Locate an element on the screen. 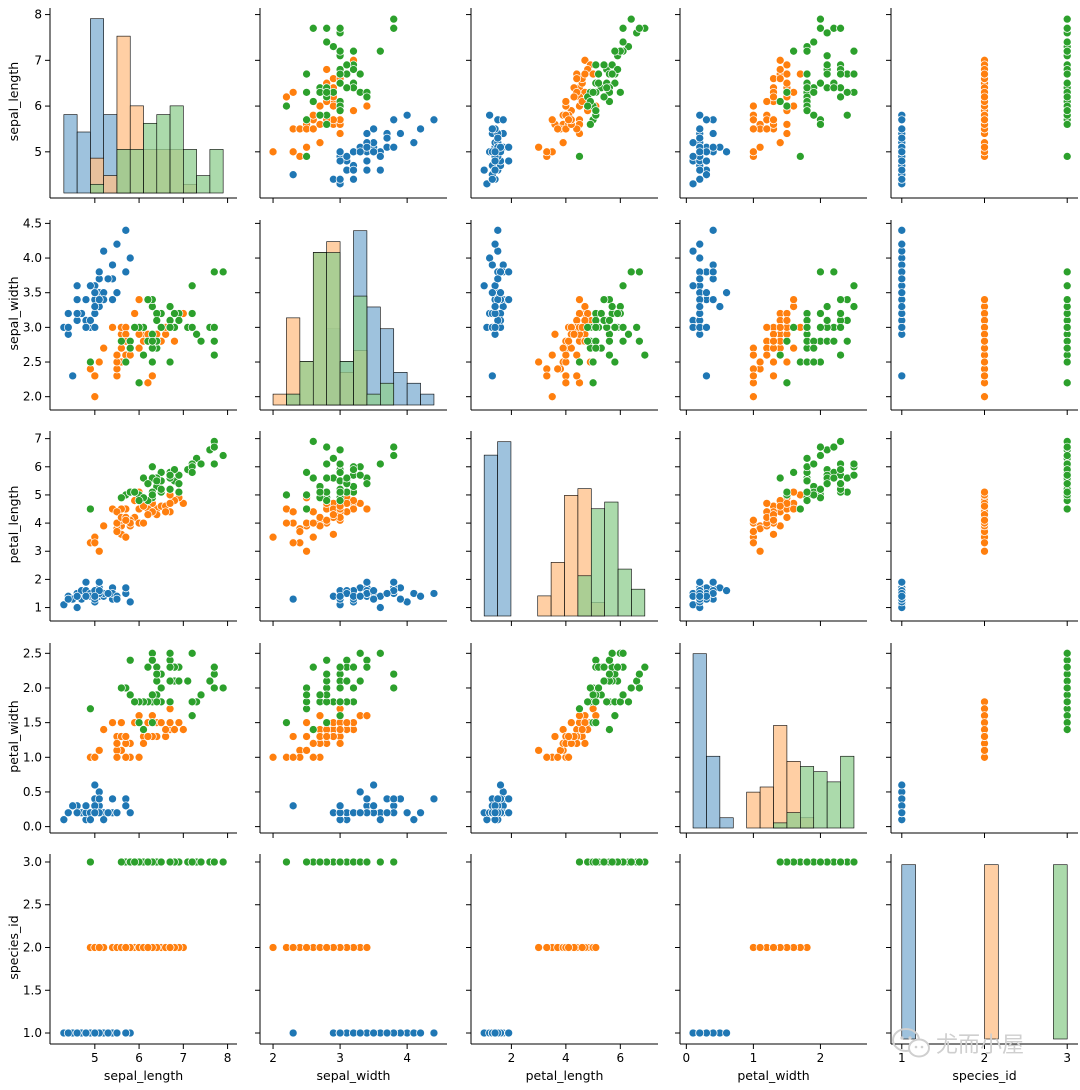 This screenshot has width=1080, height=1090. y-tick-label: 3 is located at coordinates (38, 551).